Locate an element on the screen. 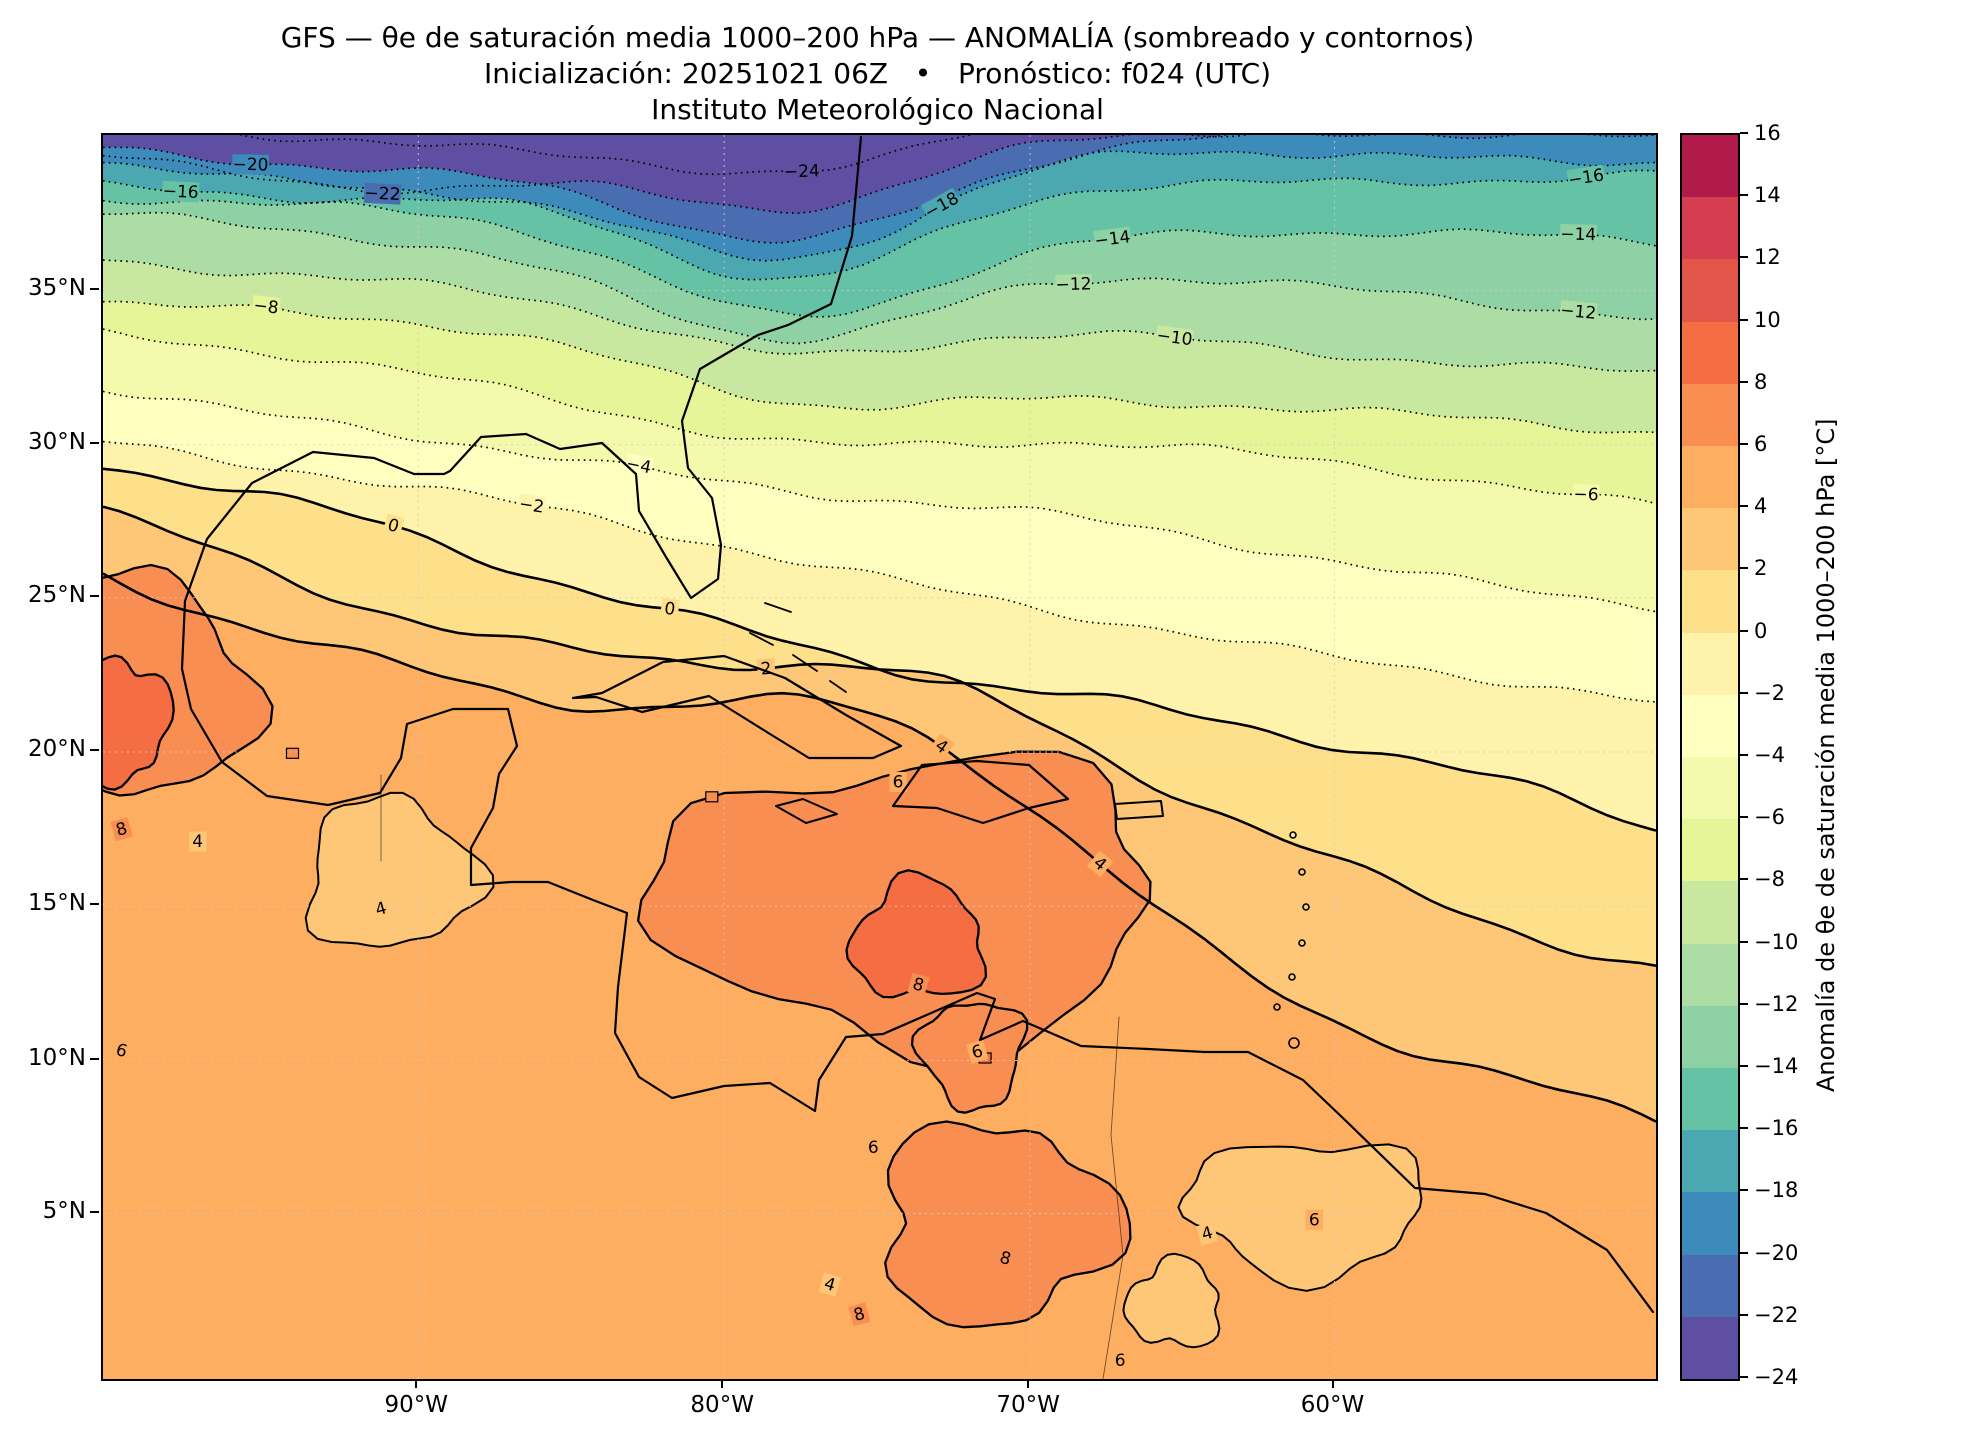  contour-line--12 is located at coordinates (879, 278).